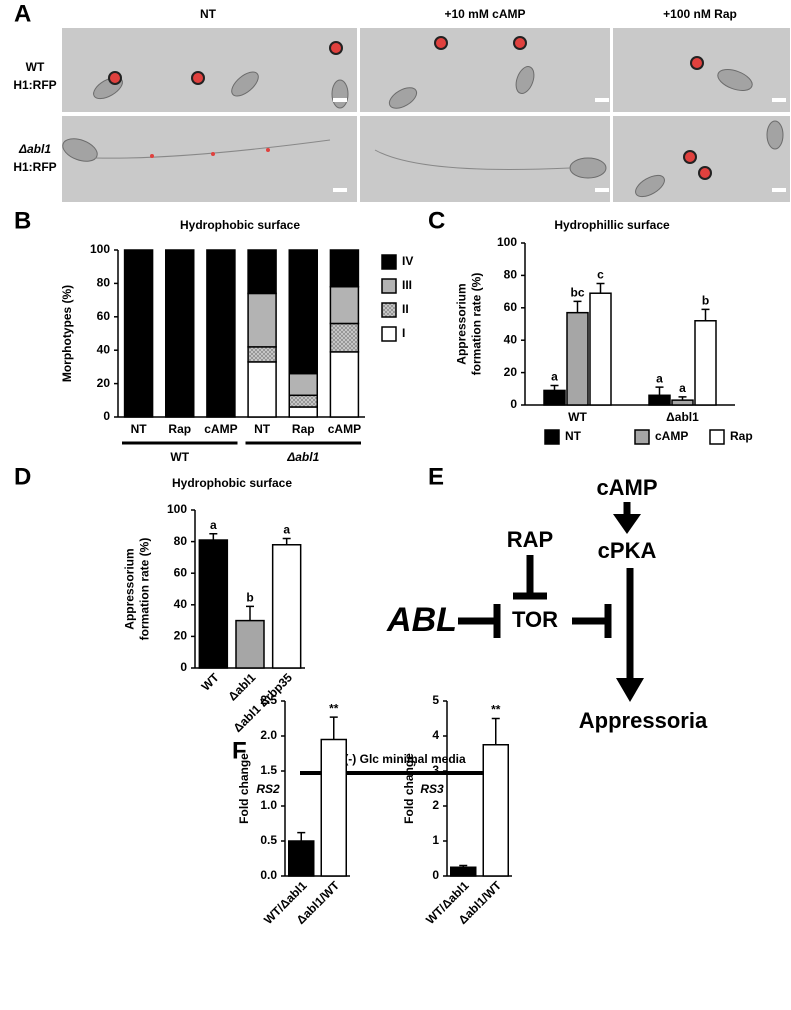  Describe the element at coordinates (484, 14) in the screenshot. I see `column-header: +10 mM cAMP` at that location.